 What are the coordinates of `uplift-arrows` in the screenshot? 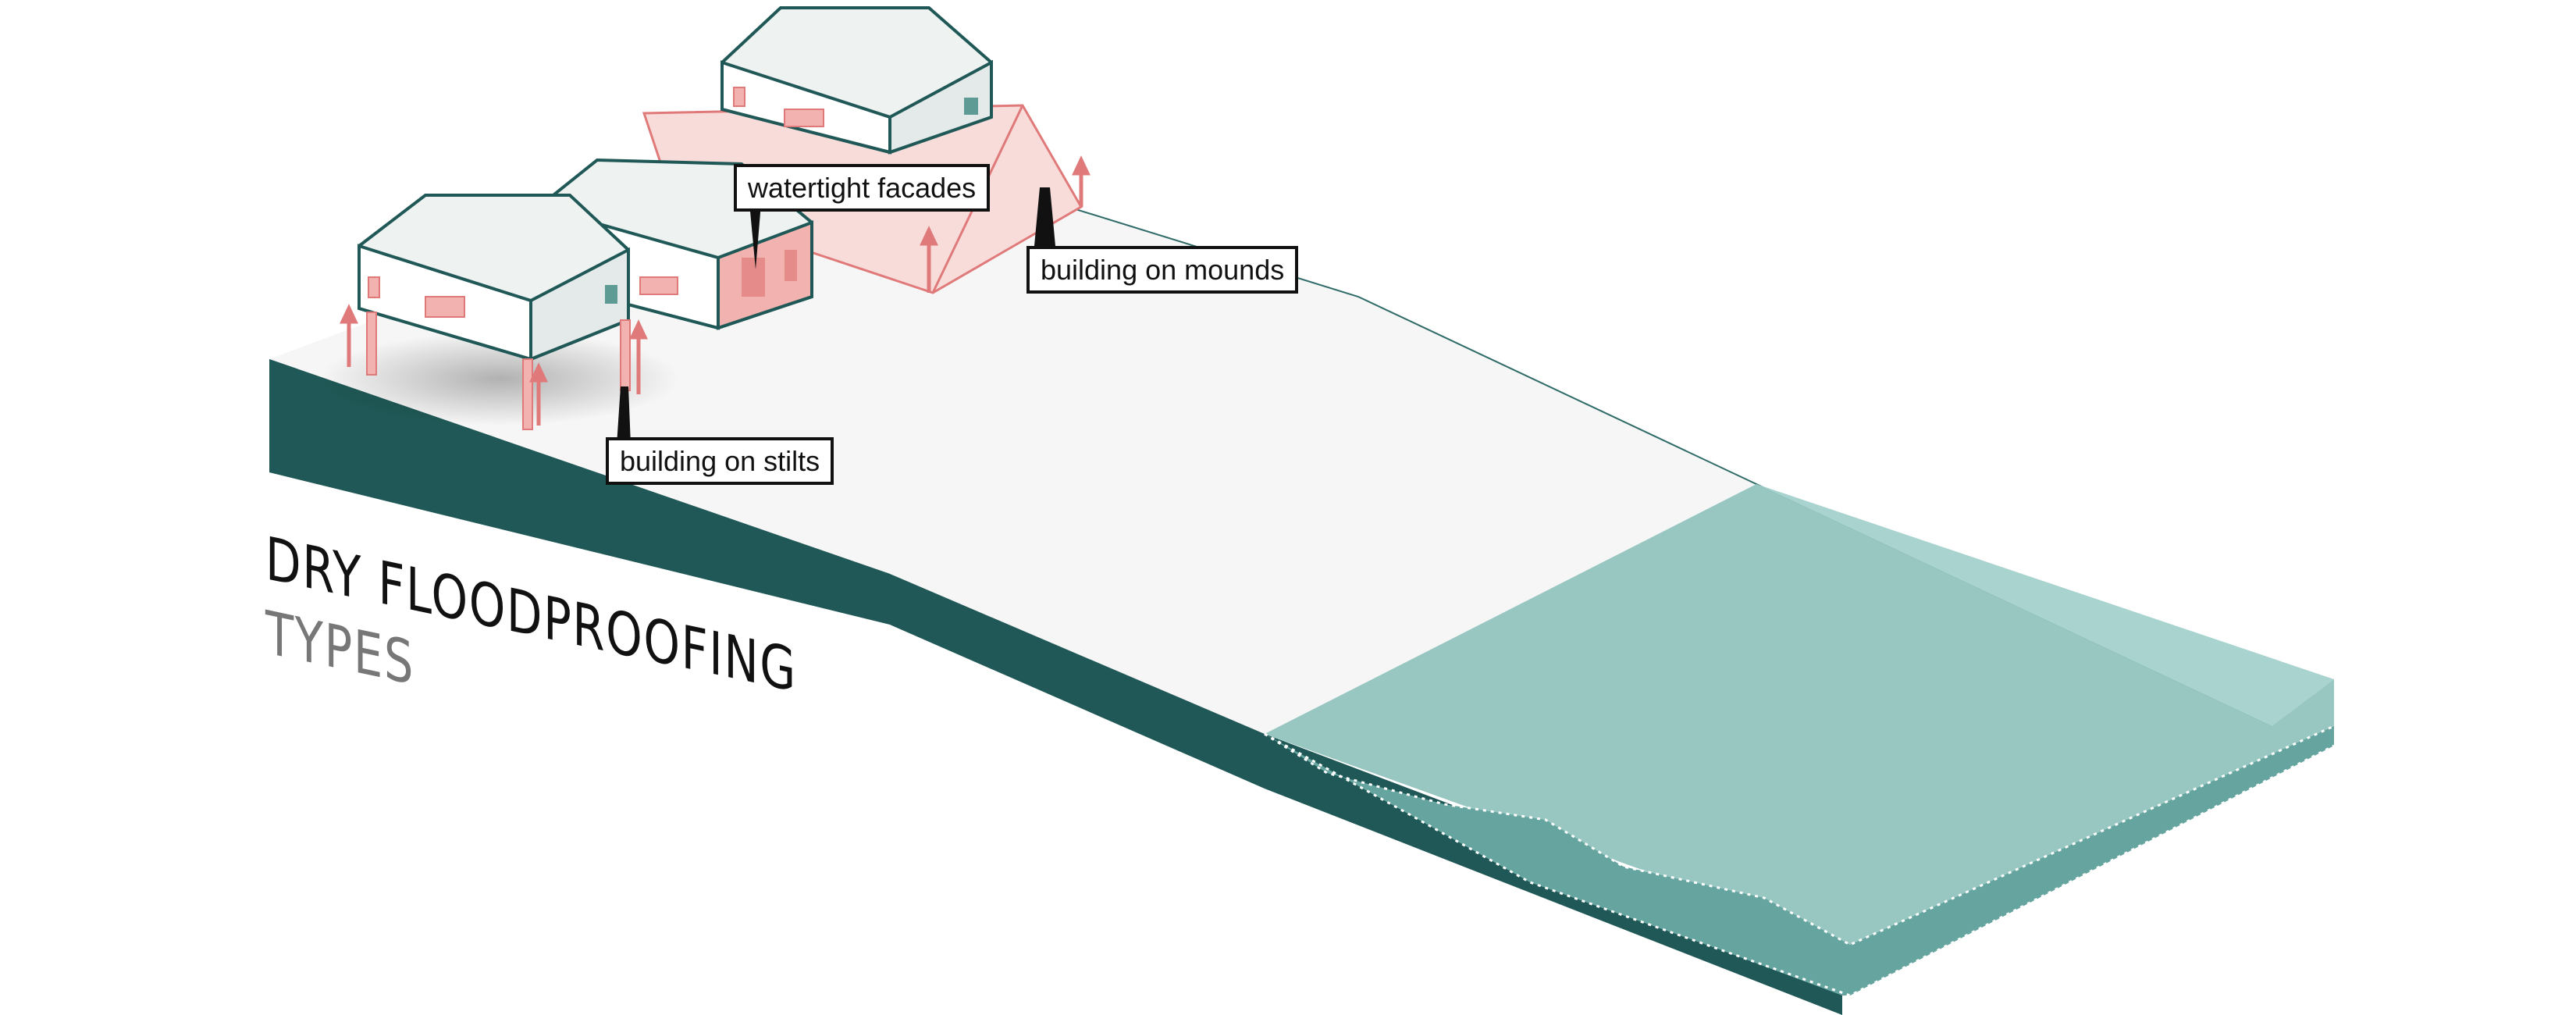 It's located at (715, 290).